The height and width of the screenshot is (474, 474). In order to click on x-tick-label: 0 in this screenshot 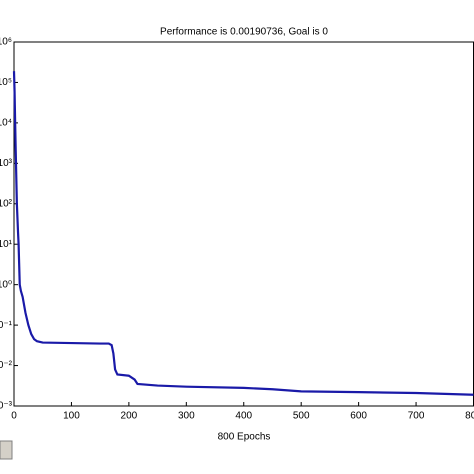, I will do `click(14, 416)`.